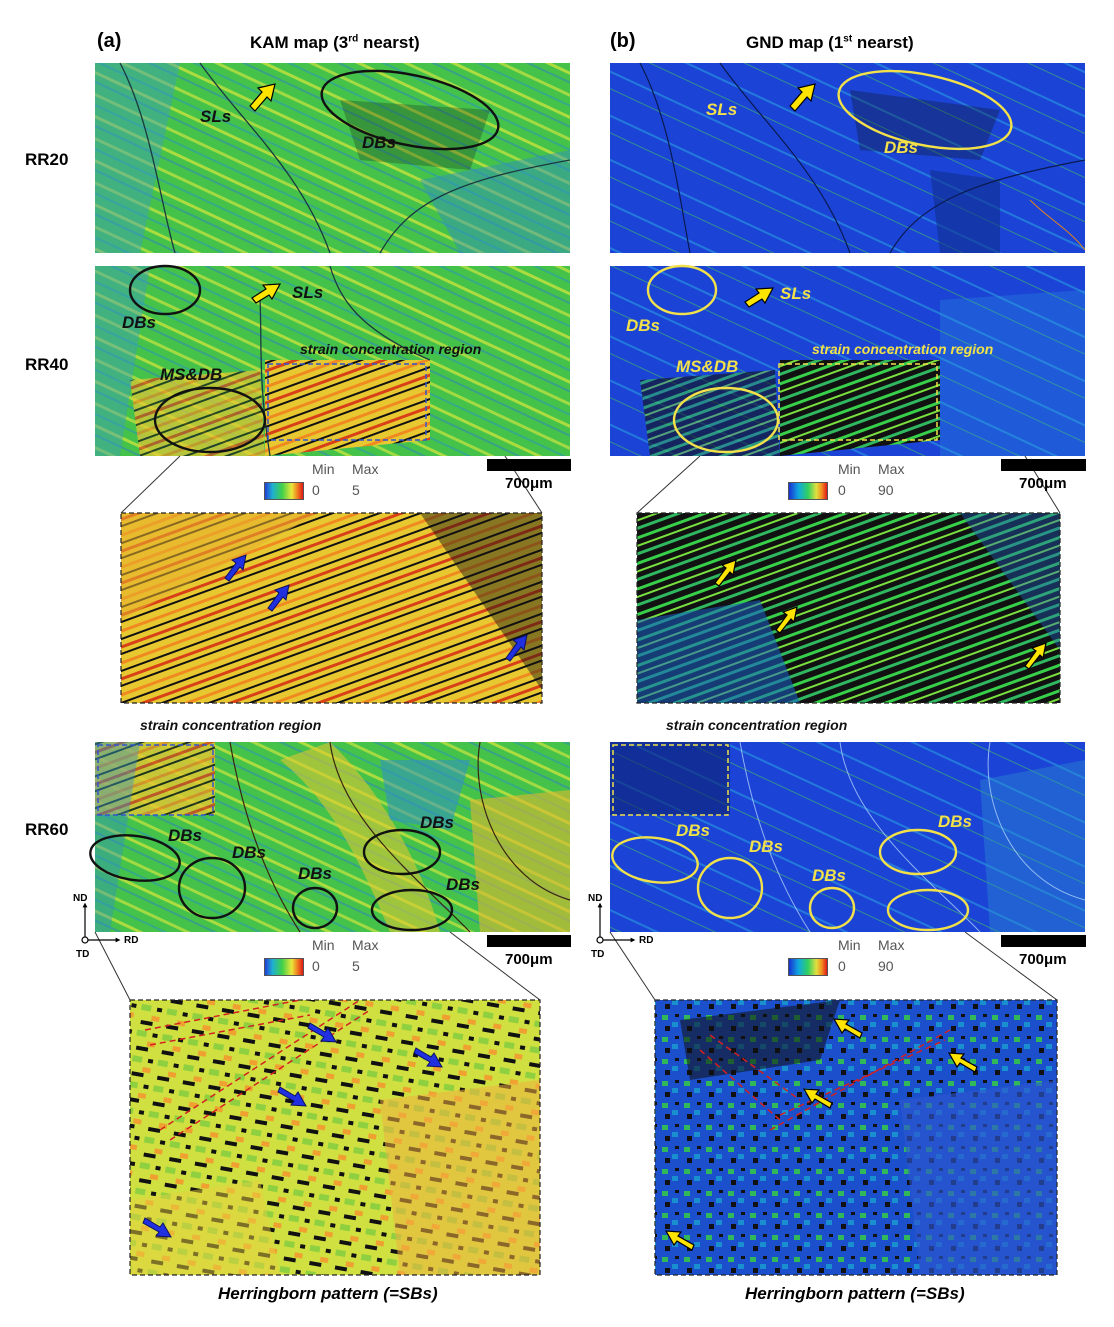  I want to click on panel-b-title-text: GND map (1, so click(795, 42).